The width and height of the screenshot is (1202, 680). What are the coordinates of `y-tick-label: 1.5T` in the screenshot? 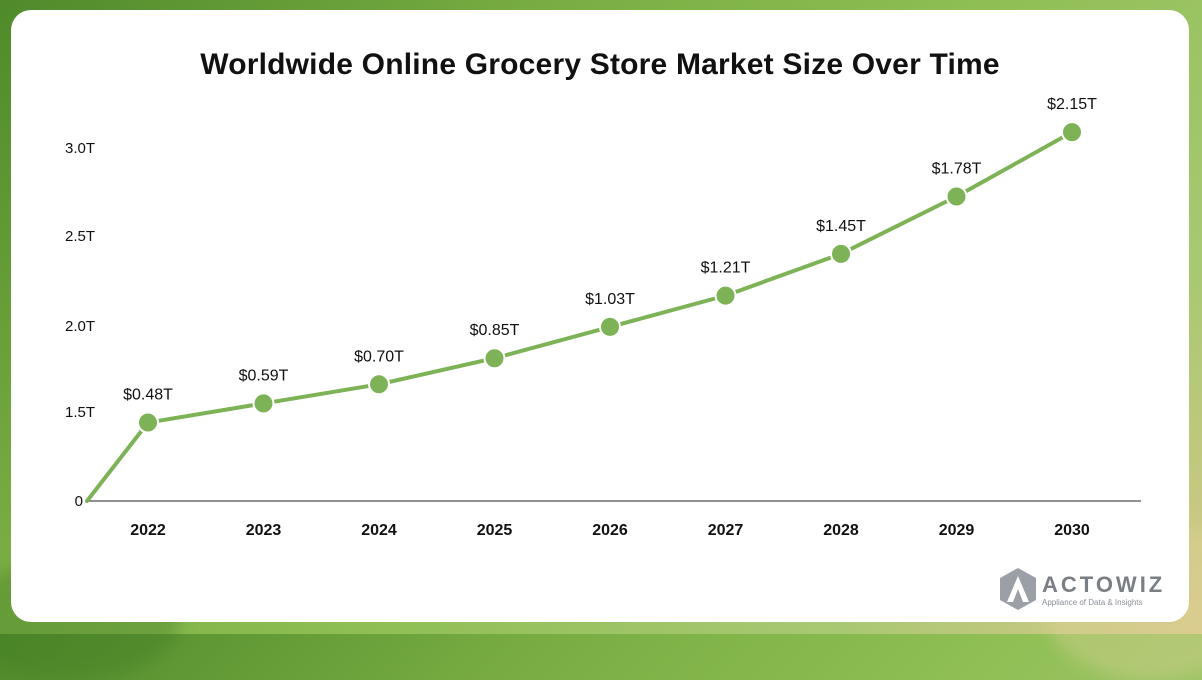 It's located at (80, 412).